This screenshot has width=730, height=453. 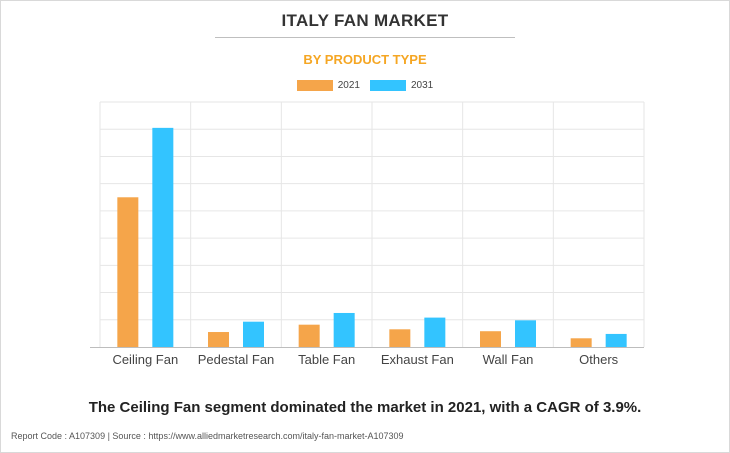 I want to click on title-divider, so click(x=365, y=37).